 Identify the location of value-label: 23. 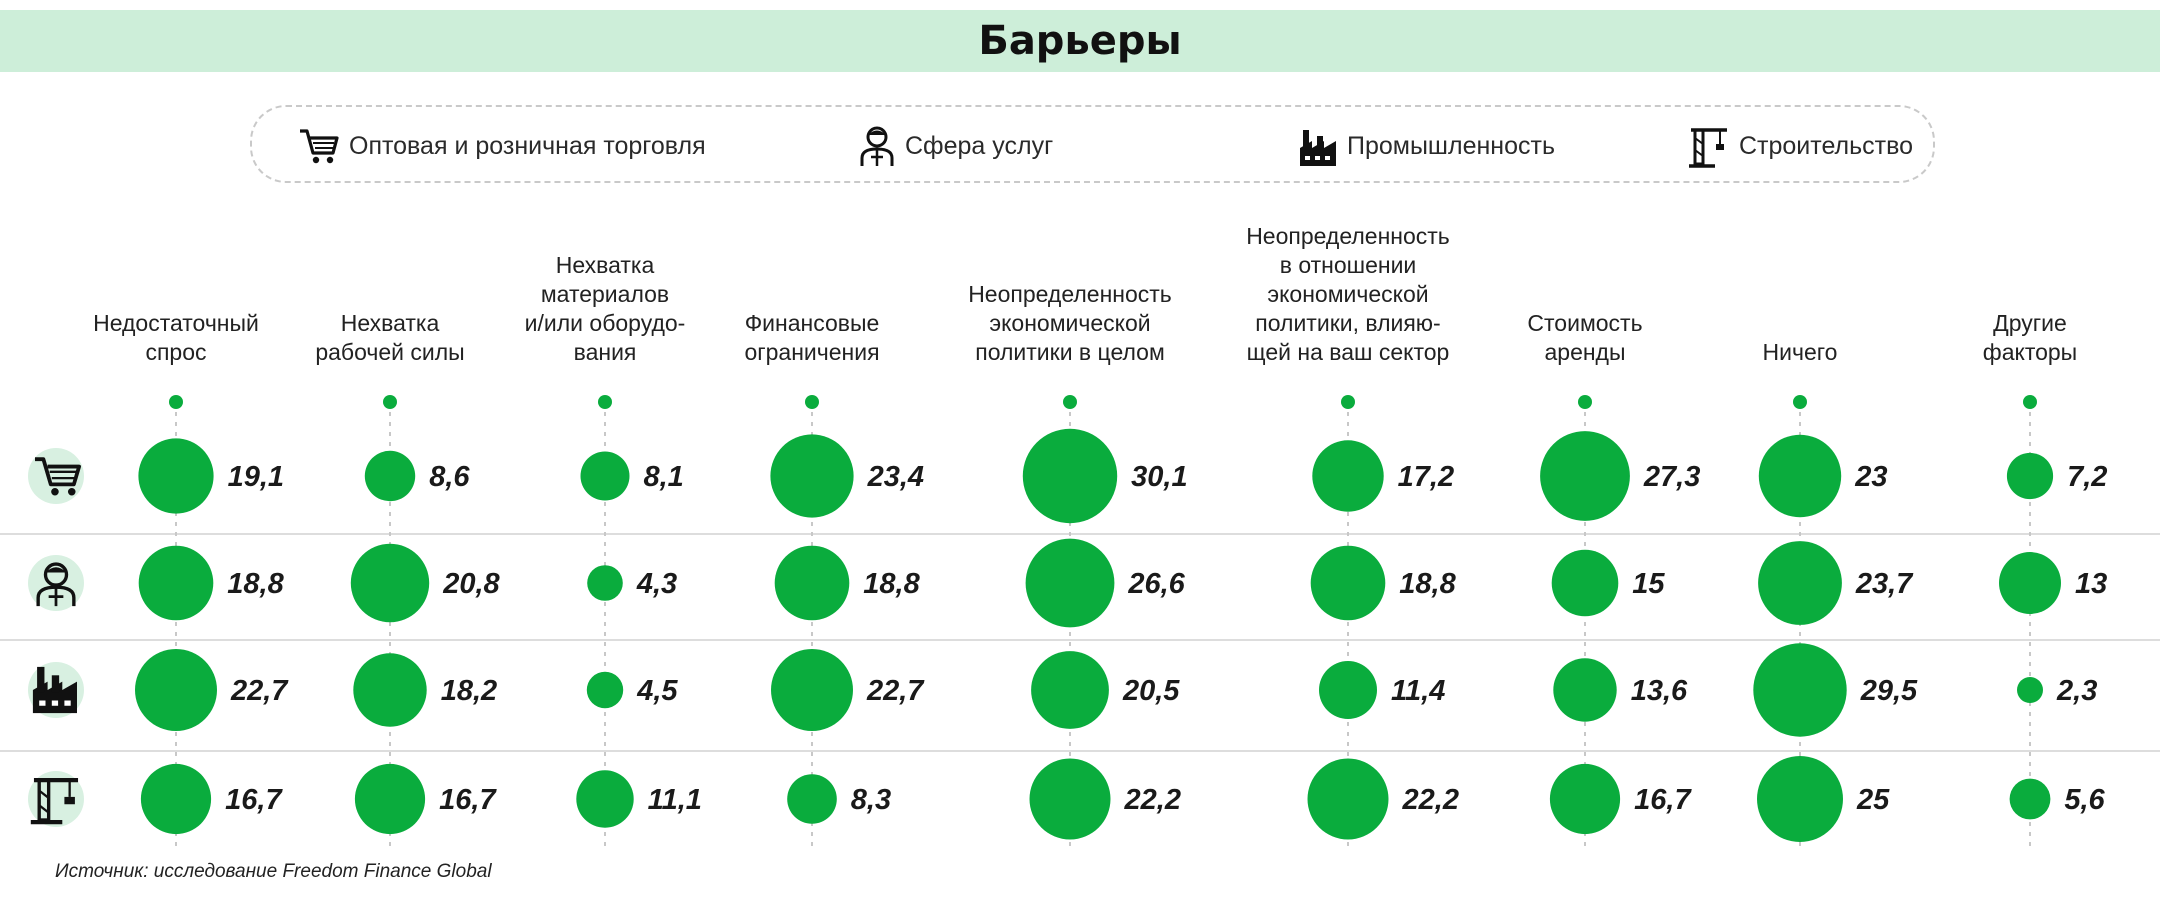
(1870, 477).